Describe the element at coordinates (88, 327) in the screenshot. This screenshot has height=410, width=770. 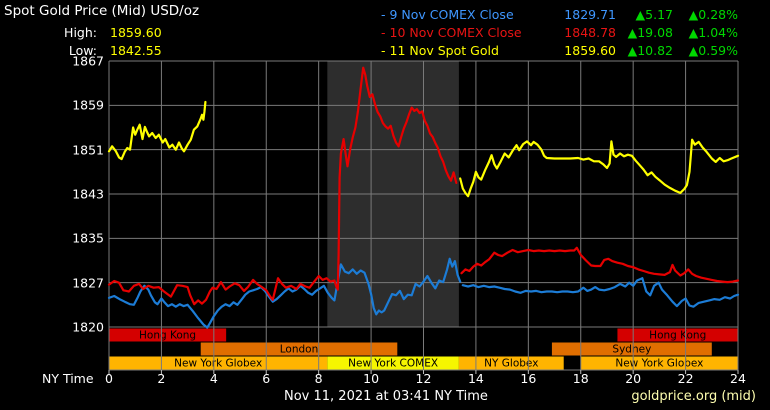
I see `y-tick-label: 1820` at that location.